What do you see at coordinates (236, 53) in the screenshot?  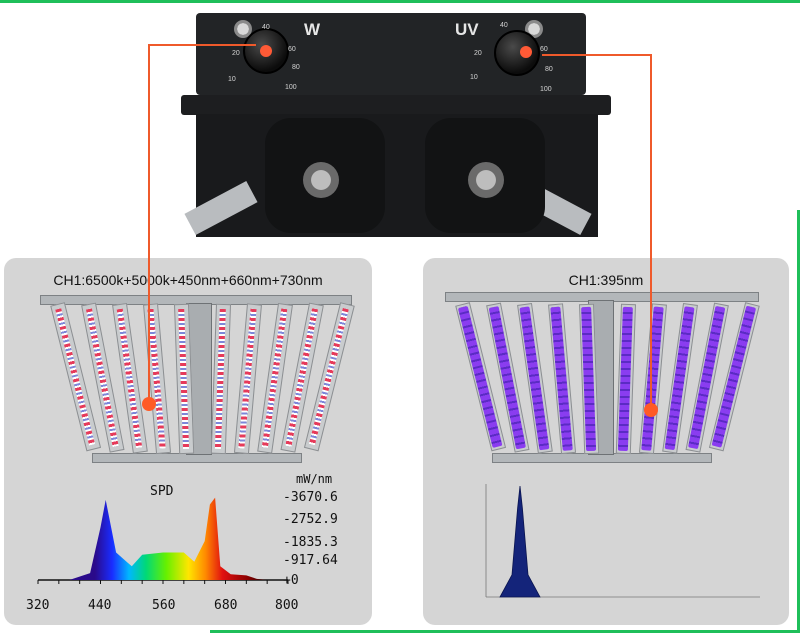 I see `w-scale-mark: 20` at bounding box center [236, 53].